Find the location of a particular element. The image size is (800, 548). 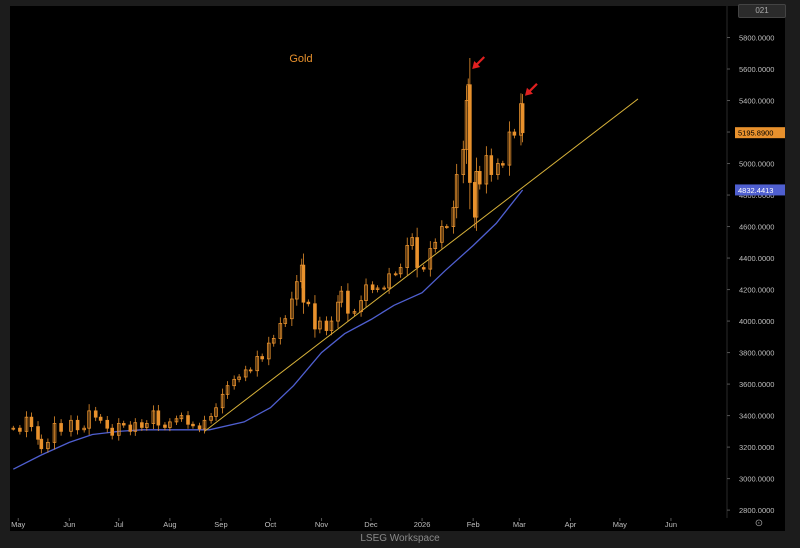

x-axis-panel is located at coordinates (397, 524).